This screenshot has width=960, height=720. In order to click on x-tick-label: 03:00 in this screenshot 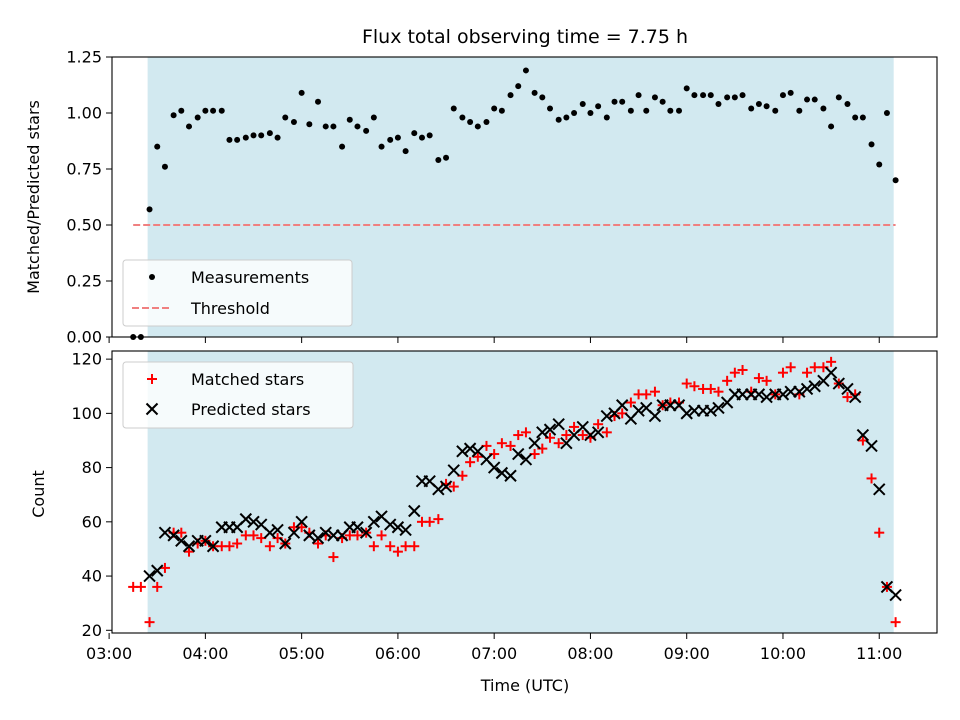, I will do `click(109, 653)`.